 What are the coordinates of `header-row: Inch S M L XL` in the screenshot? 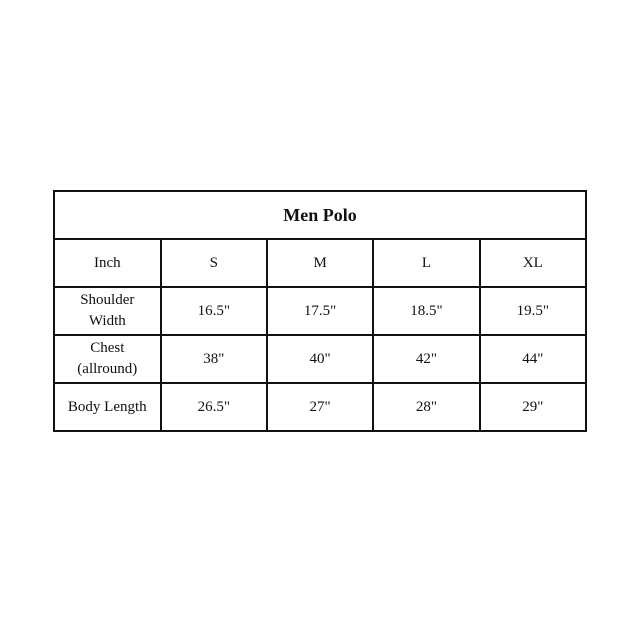 It's located at (320, 263).